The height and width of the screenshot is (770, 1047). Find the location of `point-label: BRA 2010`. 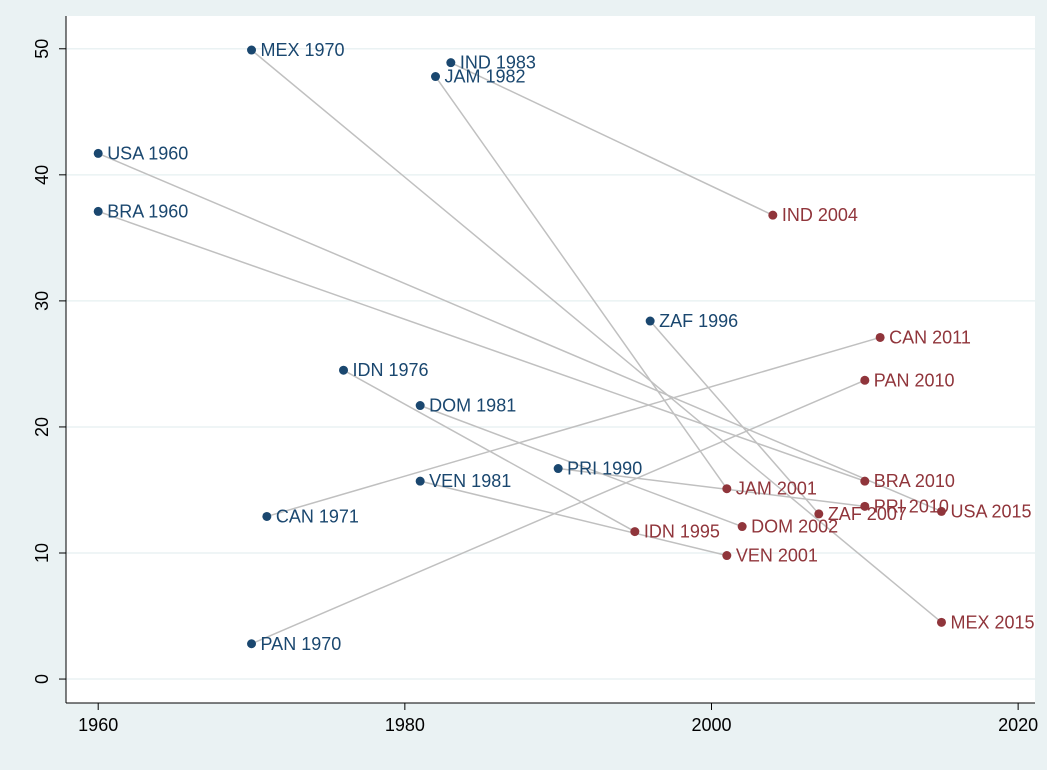

point-label: BRA 2010 is located at coordinates (914, 481).